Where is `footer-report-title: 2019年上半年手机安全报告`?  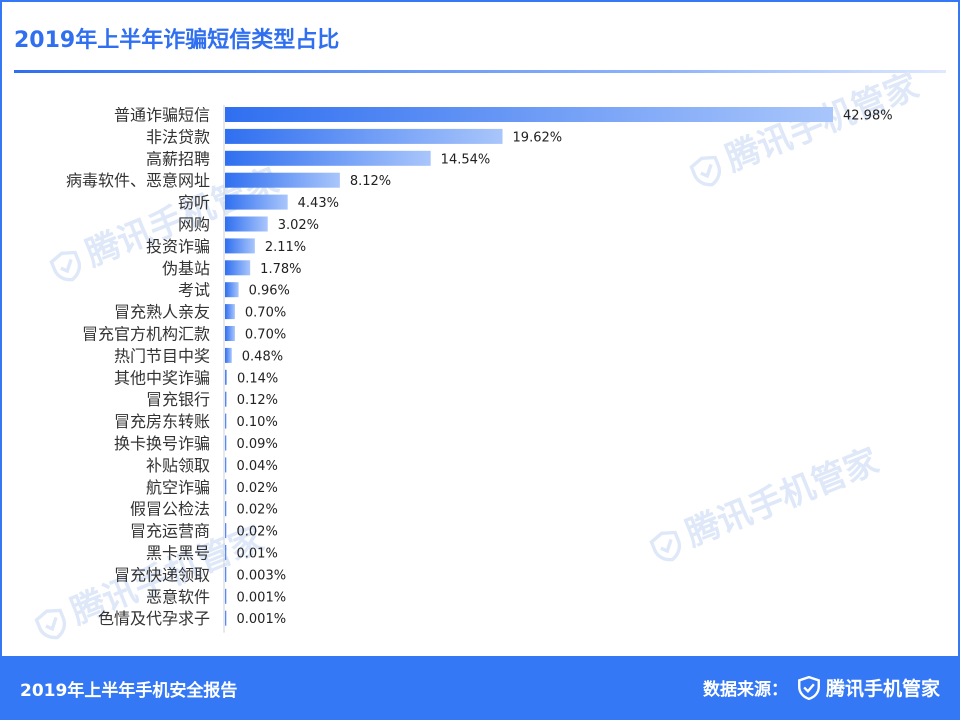 footer-report-title: 2019年上半年手机安全报告 is located at coordinates (129, 691).